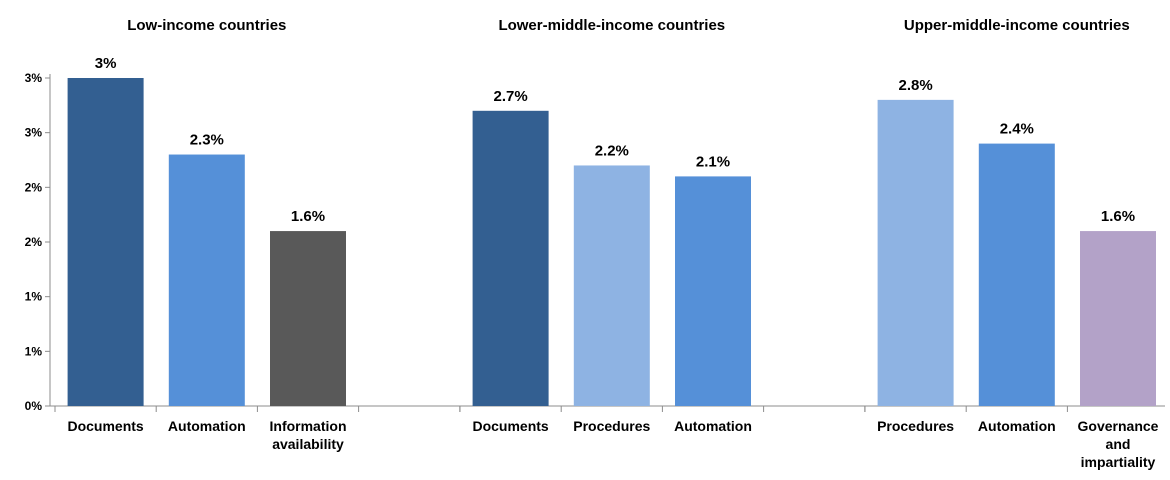 This screenshot has height=480, width=1170. Describe the element at coordinates (1118, 444) in the screenshot. I see `category-label: Governance and impartiality` at that location.